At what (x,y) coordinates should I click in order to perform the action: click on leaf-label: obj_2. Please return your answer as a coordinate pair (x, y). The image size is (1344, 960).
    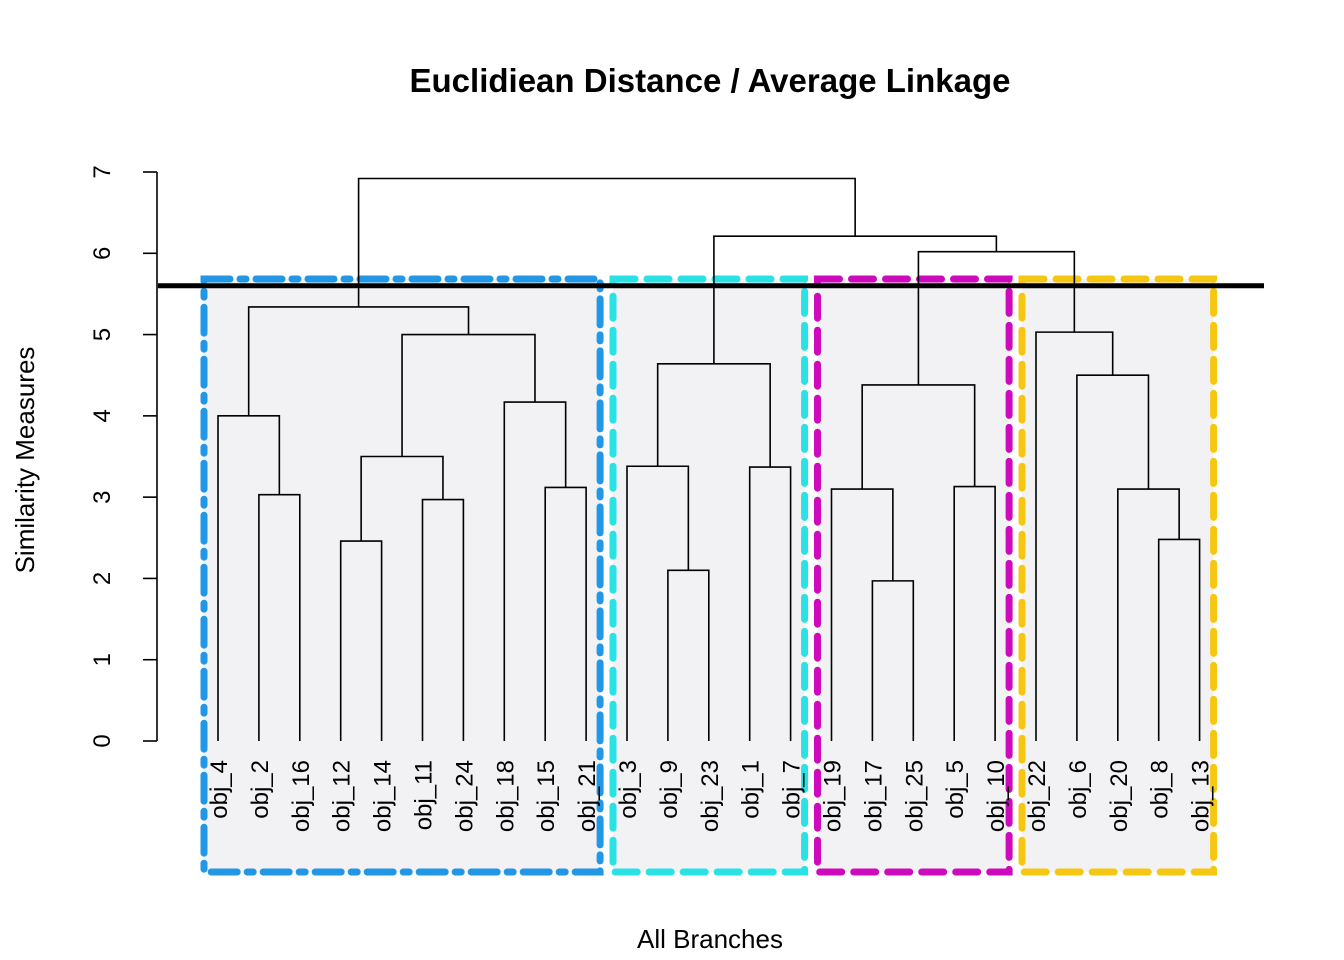
    Looking at the image, I should click on (260, 789).